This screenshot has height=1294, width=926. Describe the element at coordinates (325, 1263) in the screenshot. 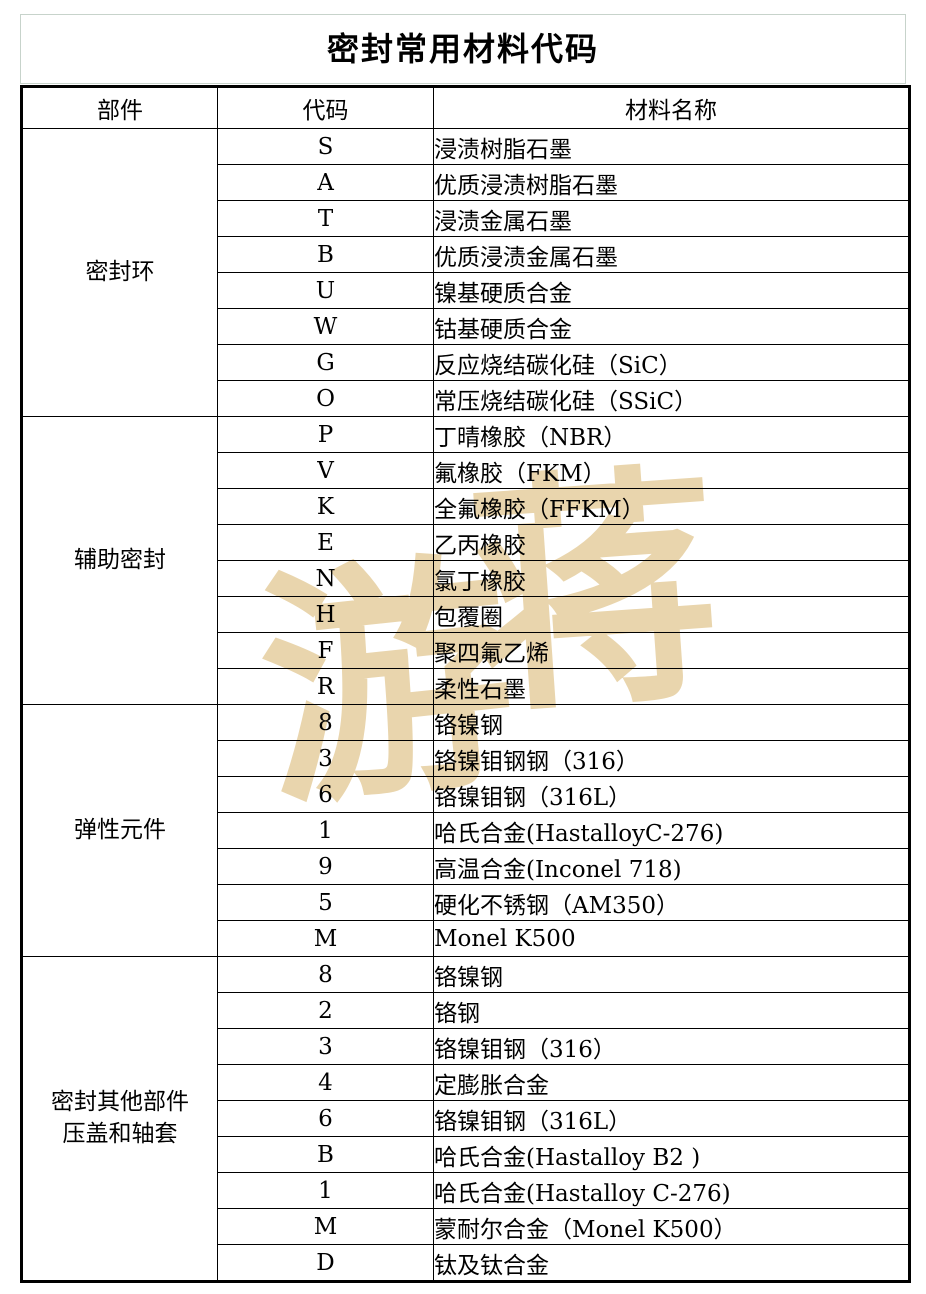

I see `material-code-cell: D` at that location.